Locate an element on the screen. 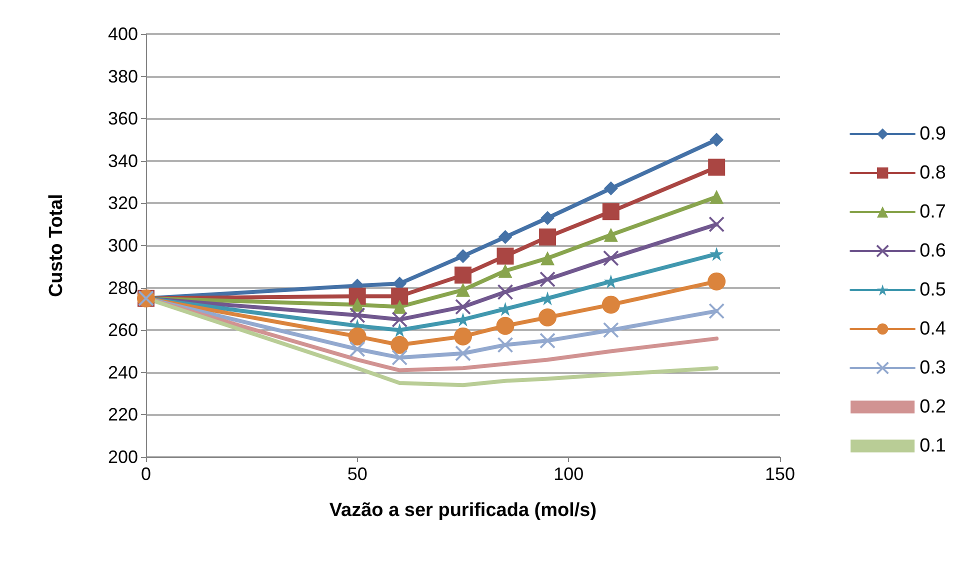 This screenshot has height=580, width=969. x-tick-label: 100 is located at coordinates (569, 474).